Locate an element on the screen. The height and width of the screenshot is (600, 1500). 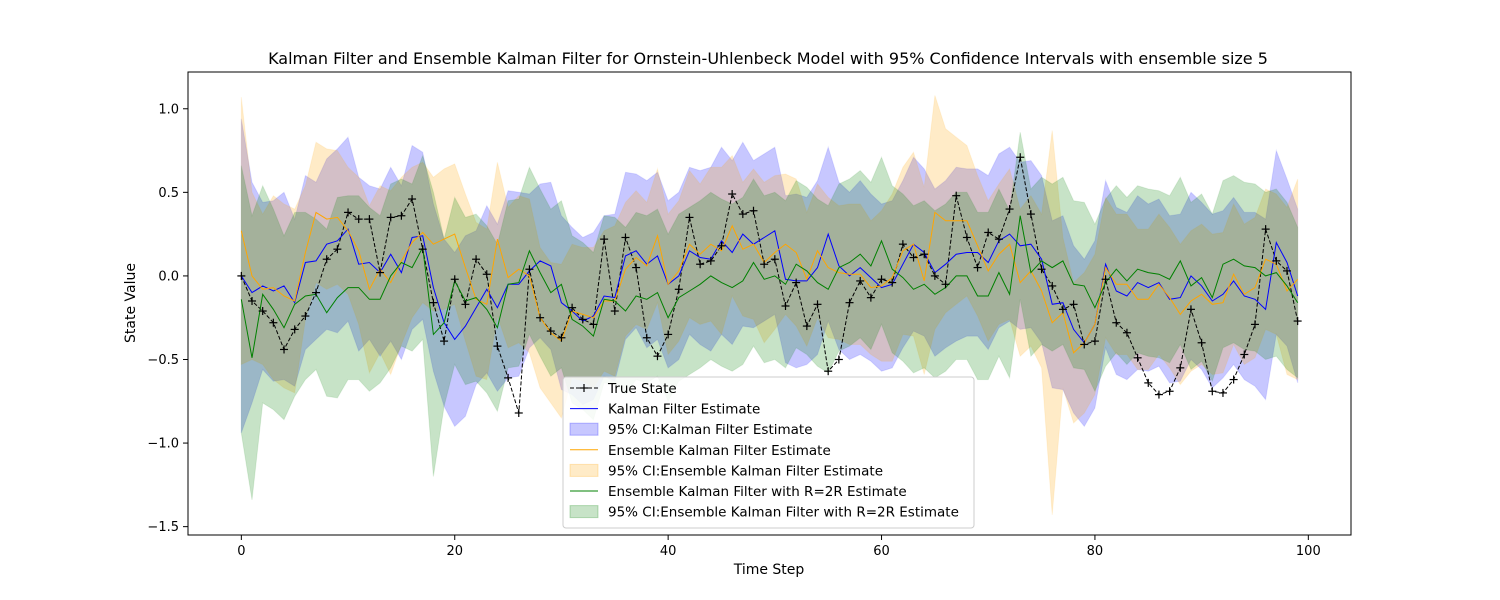
x-tick-label: 60 is located at coordinates (881, 551).